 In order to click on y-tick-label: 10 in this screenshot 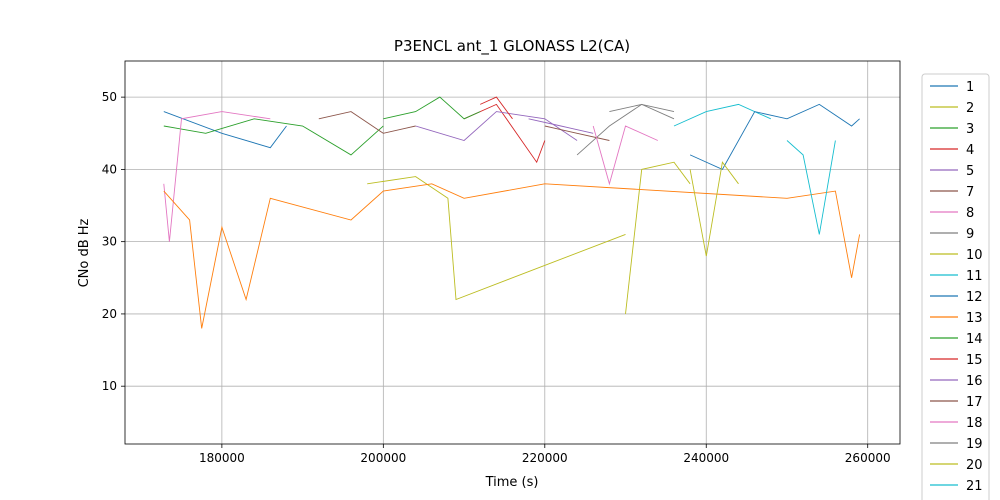, I will do `click(109, 386)`.